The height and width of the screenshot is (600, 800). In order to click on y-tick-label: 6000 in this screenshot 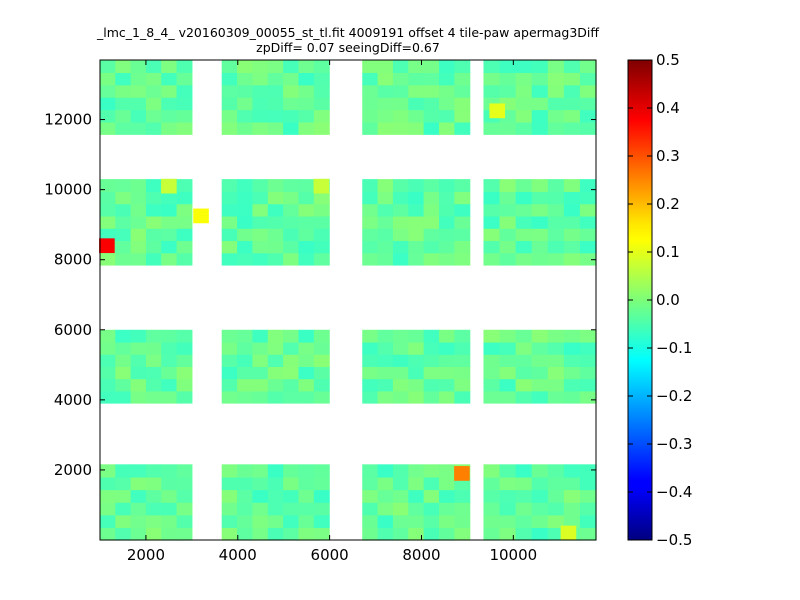, I will do `click(73, 330)`.